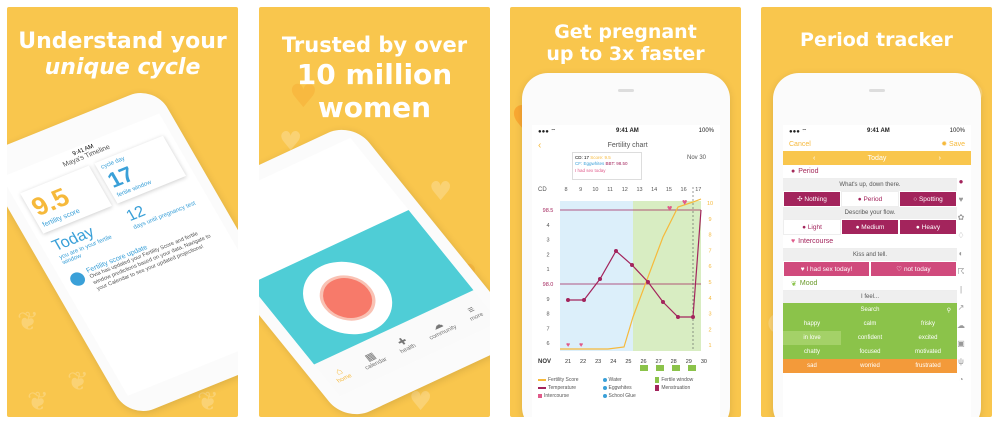  Describe the element at coordinates (961, 217) in the screenshot. I see `flower-icon: ✿` at that location.